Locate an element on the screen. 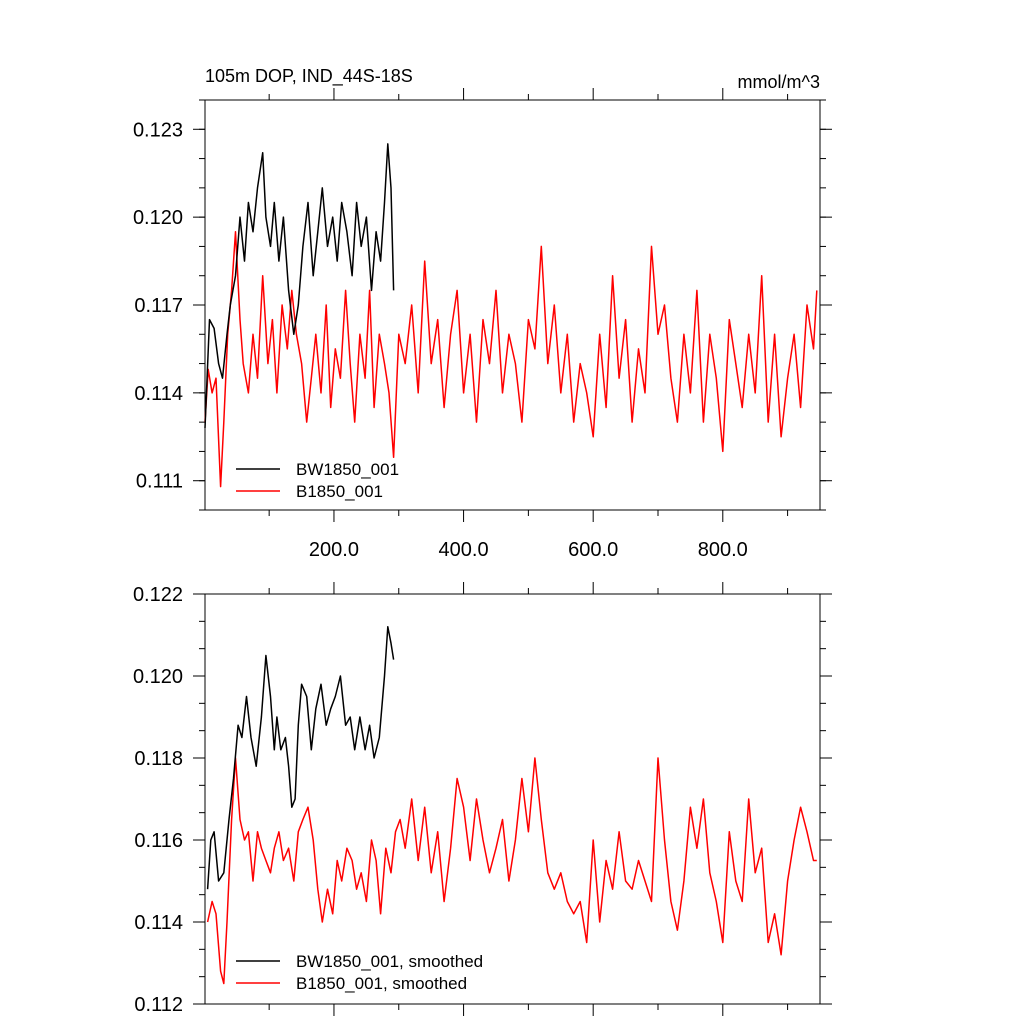  x-tick-labels: 200.0 400.0 600.0 800.0 is located at coordinates (528, 550).